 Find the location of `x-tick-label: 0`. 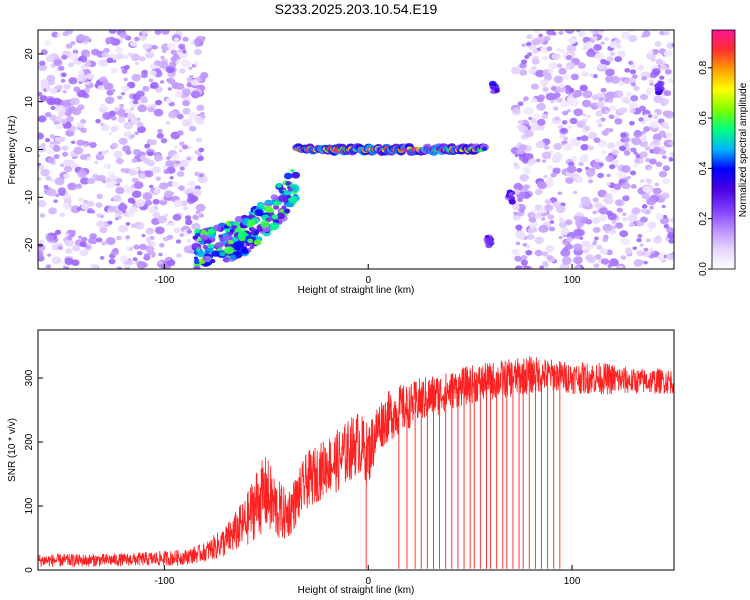

x-tick-label: 0 is located at coordinates (368, 581).